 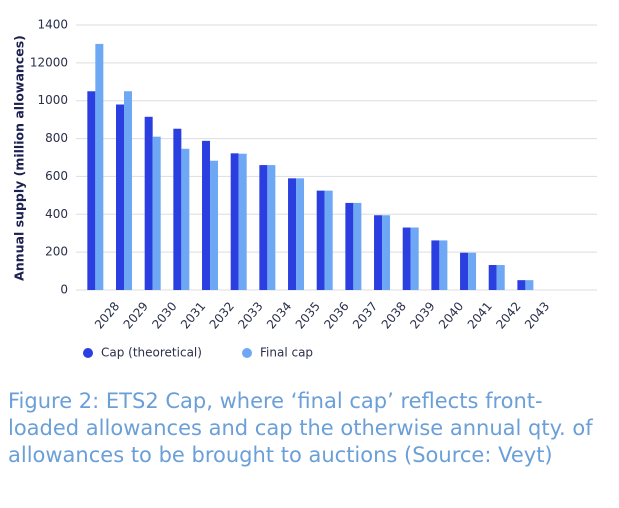 I want to click on y-tick-label: 600, so click(x=56, y=176).